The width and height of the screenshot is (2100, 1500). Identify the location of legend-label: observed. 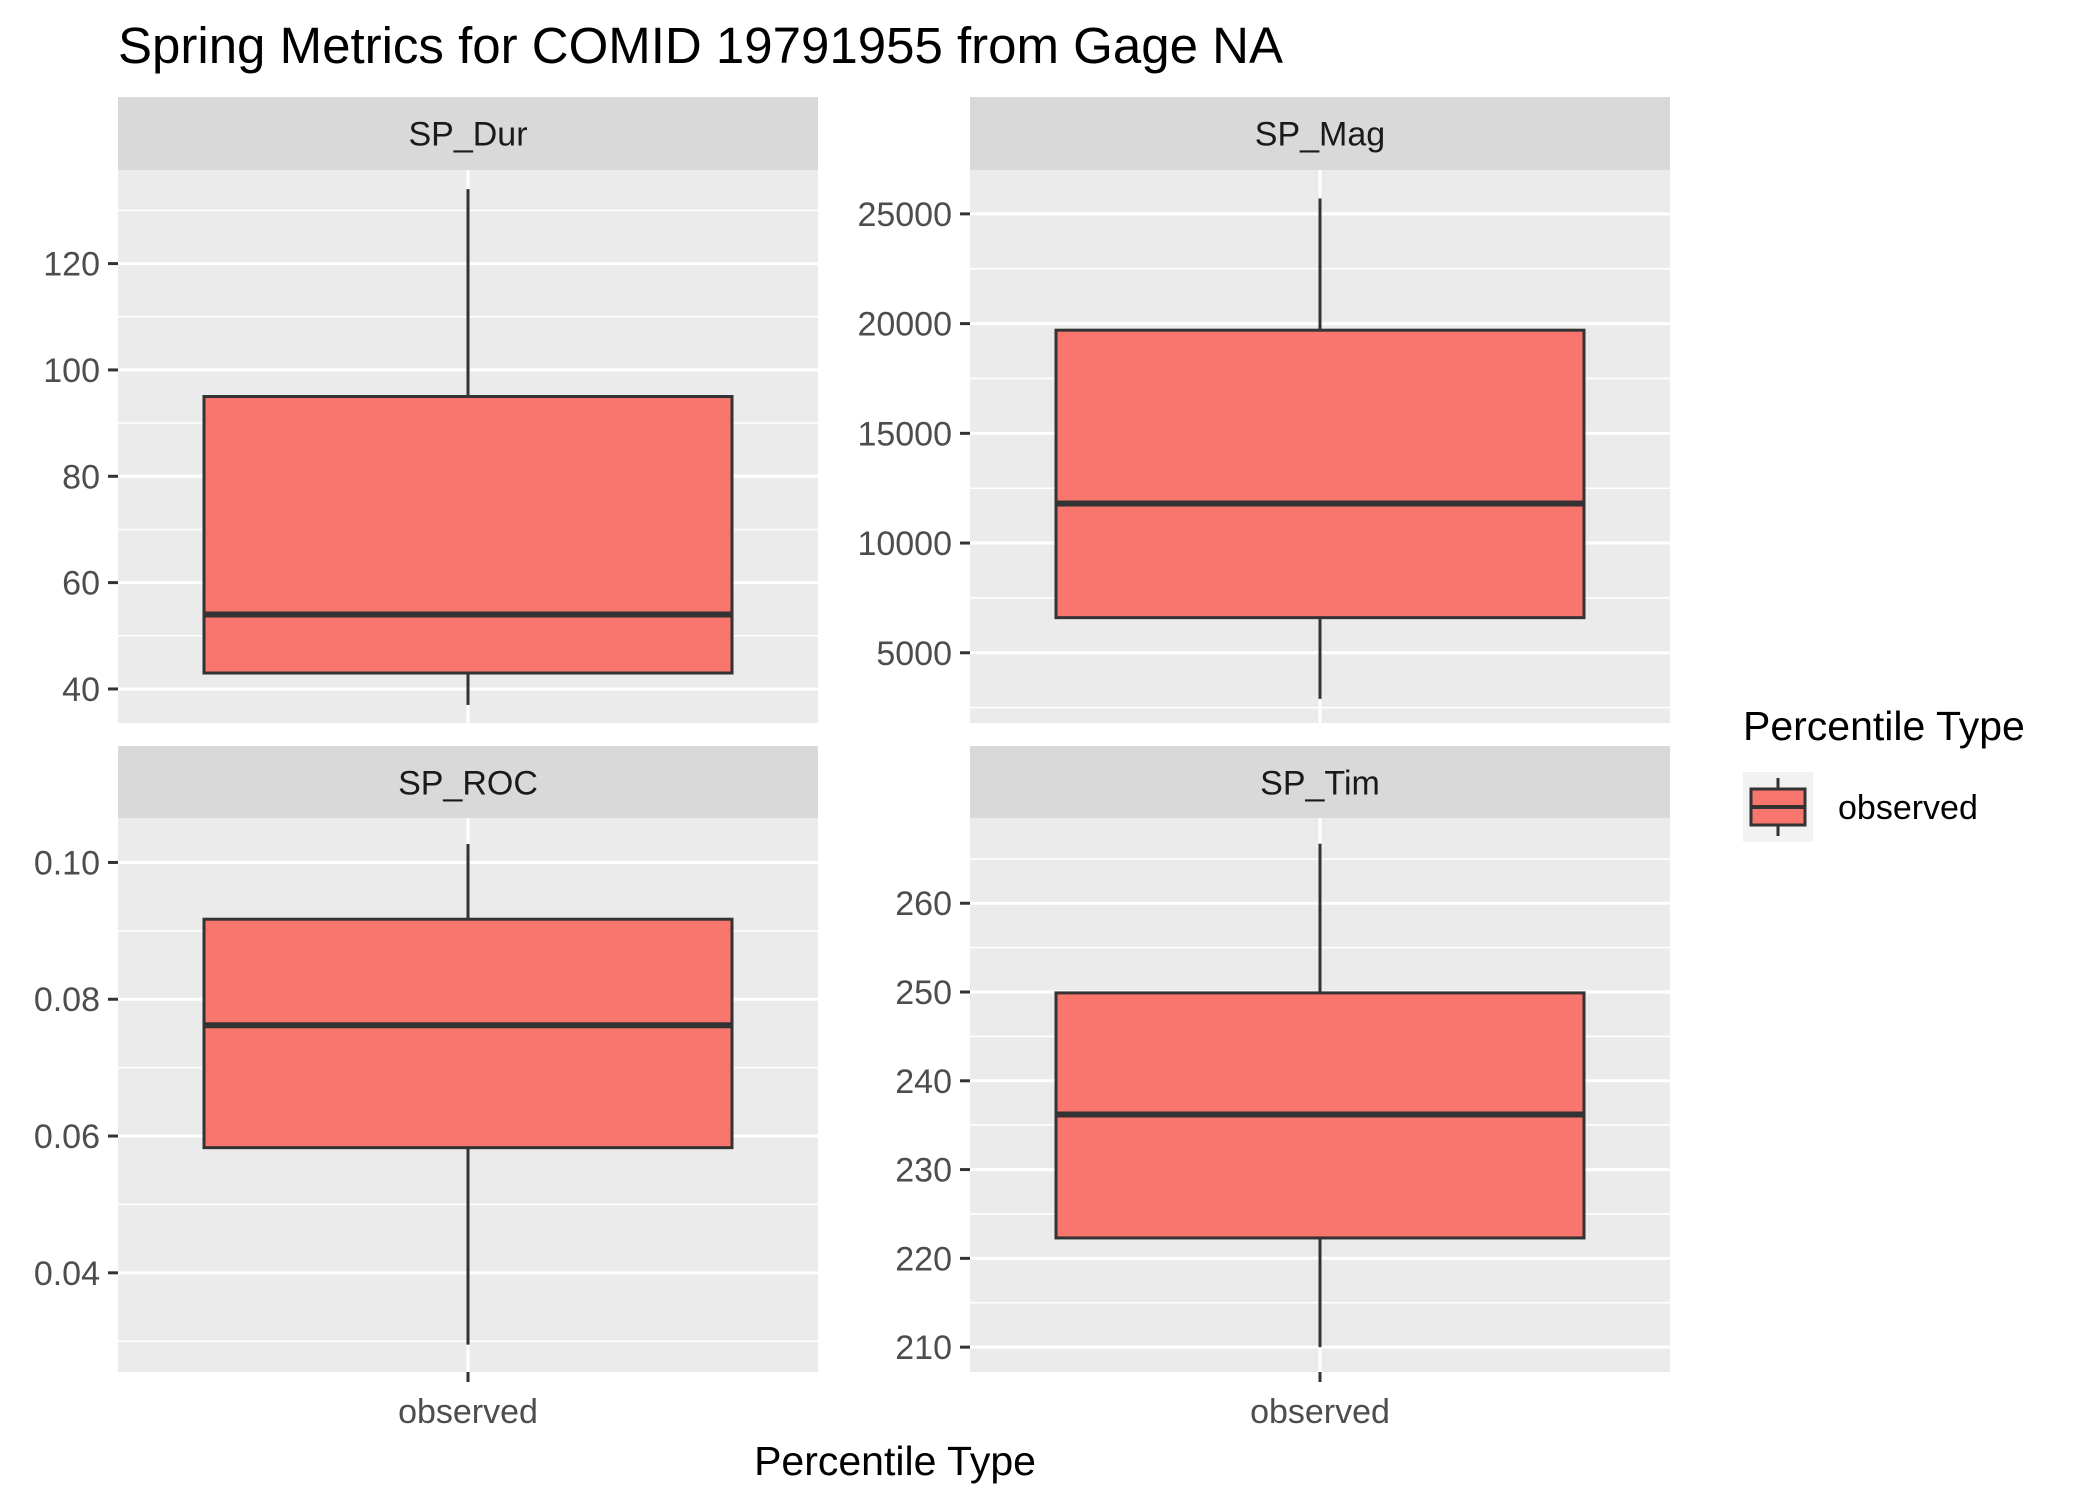
(1908, 808).